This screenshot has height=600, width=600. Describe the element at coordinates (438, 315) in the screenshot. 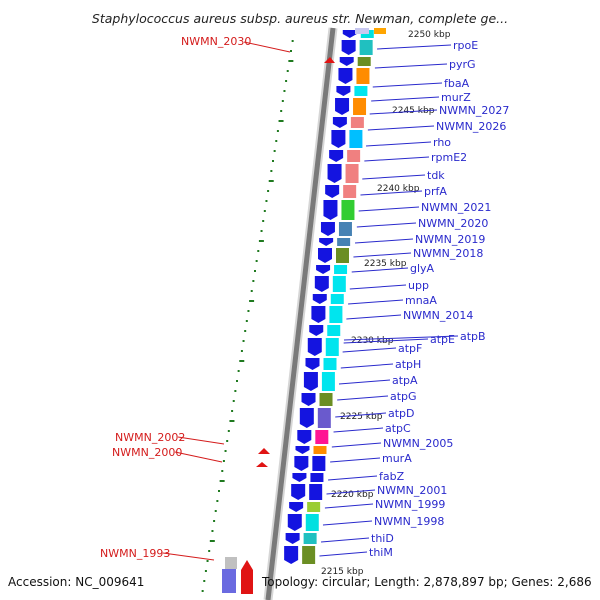

I see `gene-label-nwmn-2014: NWMN_2014` at that location.